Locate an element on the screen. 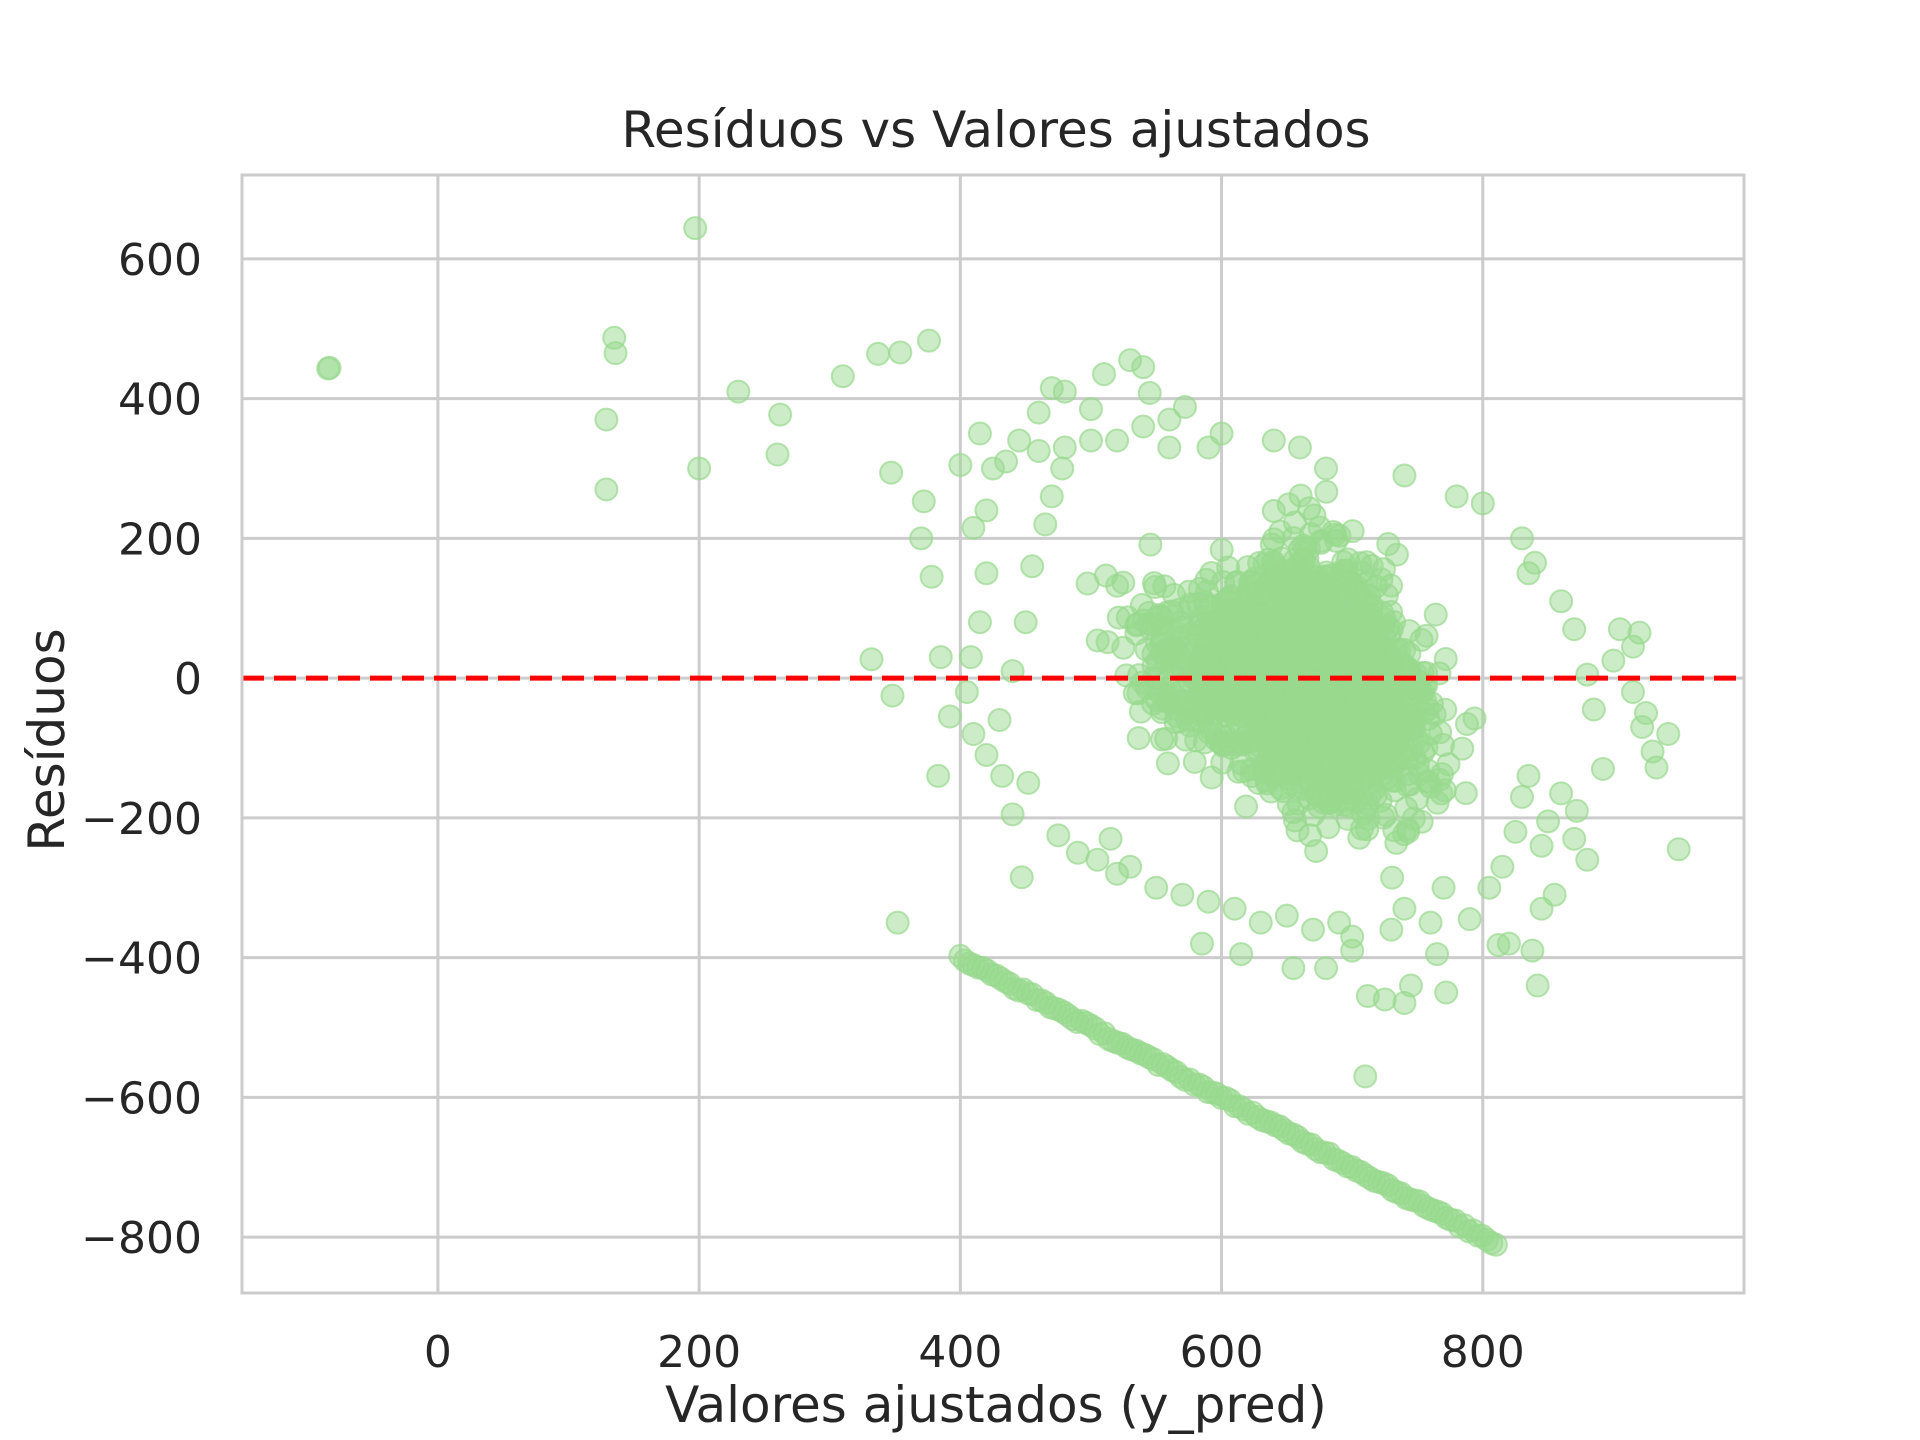  x-tick-label: 600 is located at coordinates (1222, 1352).